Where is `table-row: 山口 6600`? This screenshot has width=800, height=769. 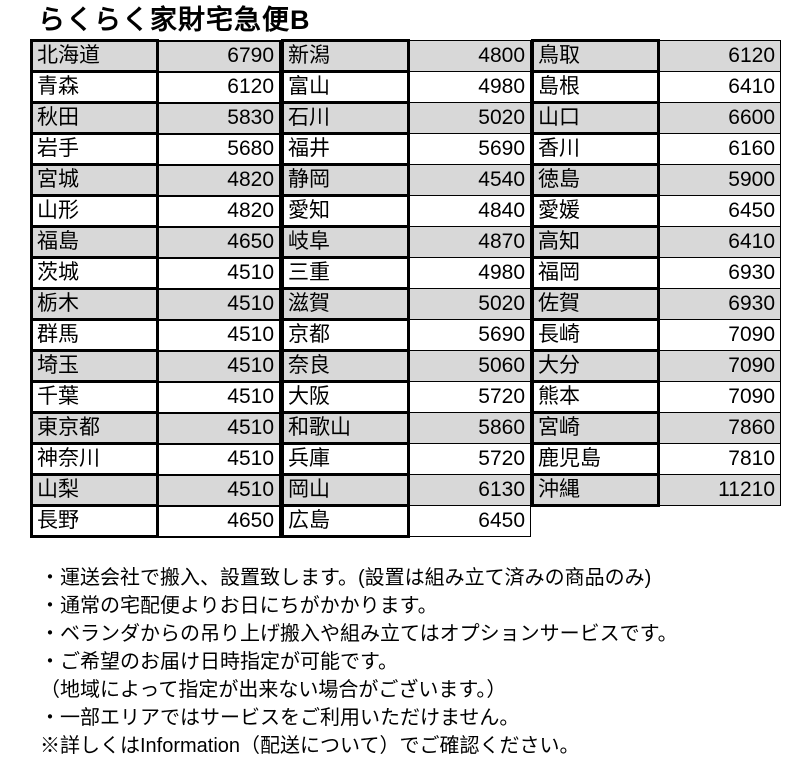
table-row: 山口 6600 is located at coordinates (656, 118).